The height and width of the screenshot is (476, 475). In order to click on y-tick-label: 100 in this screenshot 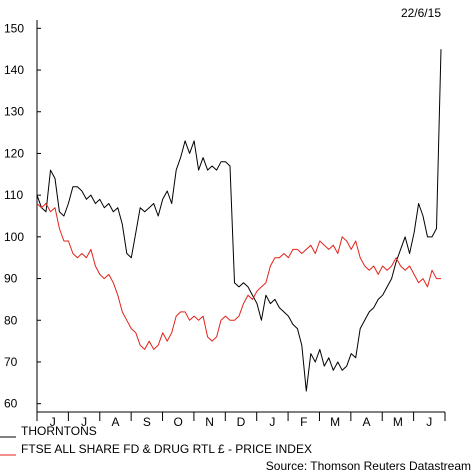, I will do `click(14, 237)`.